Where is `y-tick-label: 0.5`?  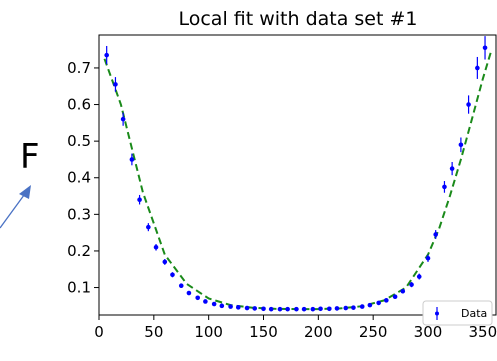
y-tick-label: 0.5 is located at coordinates (79, 141).